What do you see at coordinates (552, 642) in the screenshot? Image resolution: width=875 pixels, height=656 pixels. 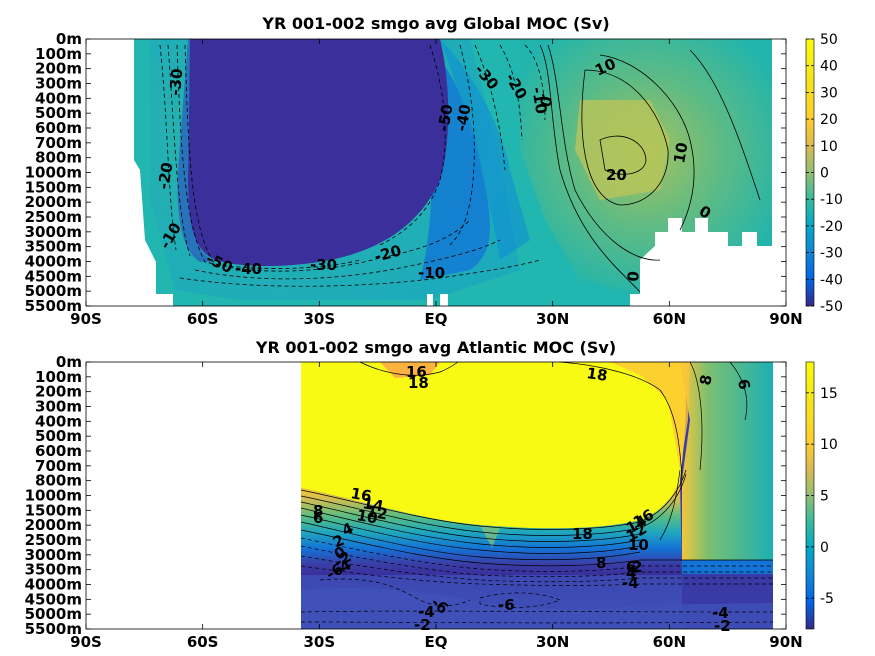 I see `x-tick-label: 30N` at bounding box center [552, 642].